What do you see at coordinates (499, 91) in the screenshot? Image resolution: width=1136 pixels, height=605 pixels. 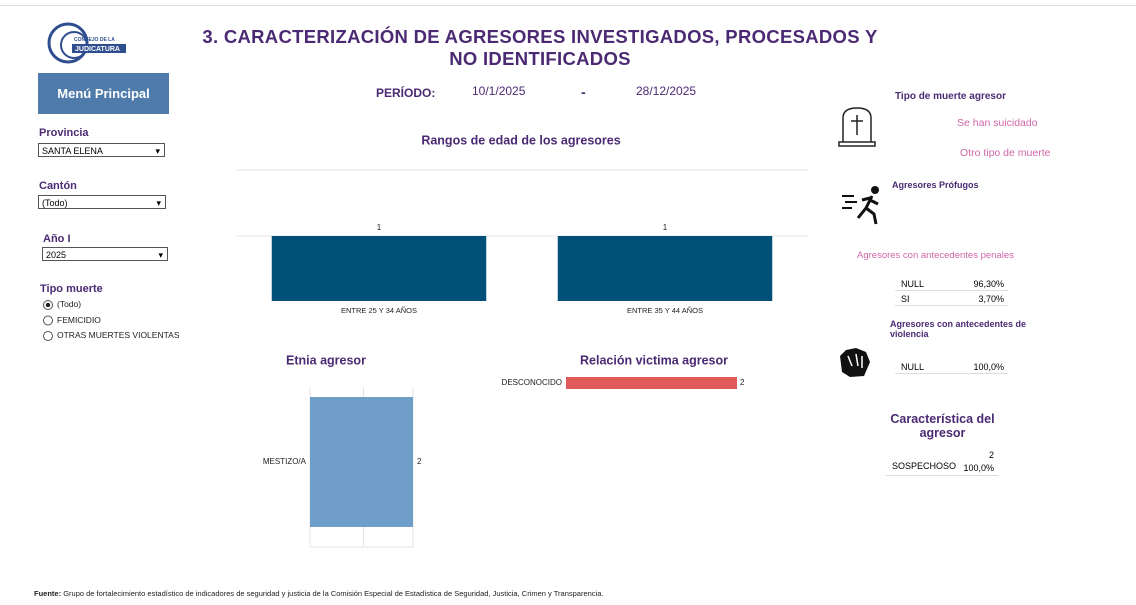 I see `period-start: 10/1/2025` at bounding box center [499, 91].